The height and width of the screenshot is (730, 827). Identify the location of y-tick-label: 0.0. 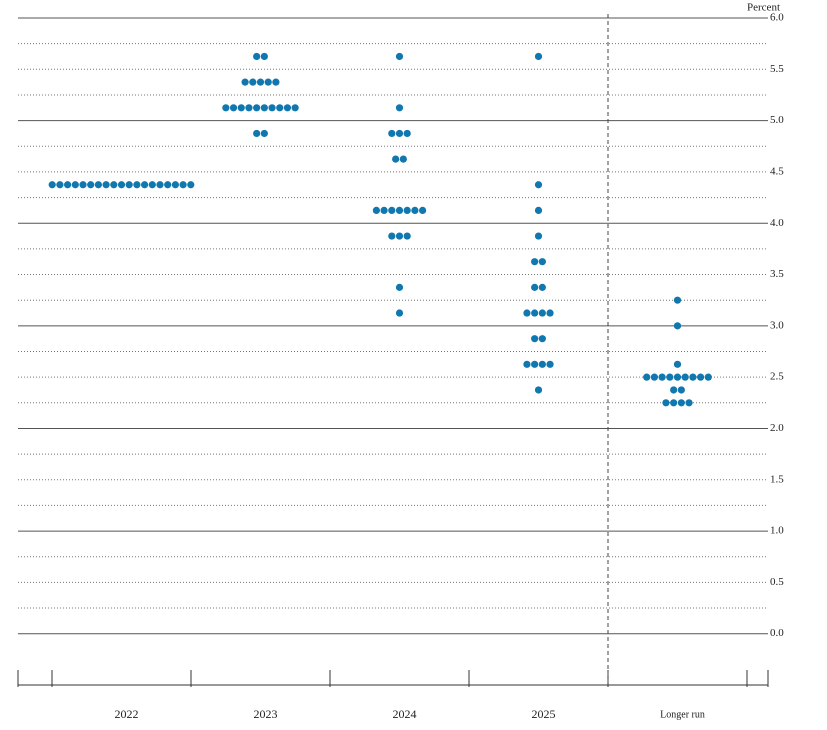
(777, 633).